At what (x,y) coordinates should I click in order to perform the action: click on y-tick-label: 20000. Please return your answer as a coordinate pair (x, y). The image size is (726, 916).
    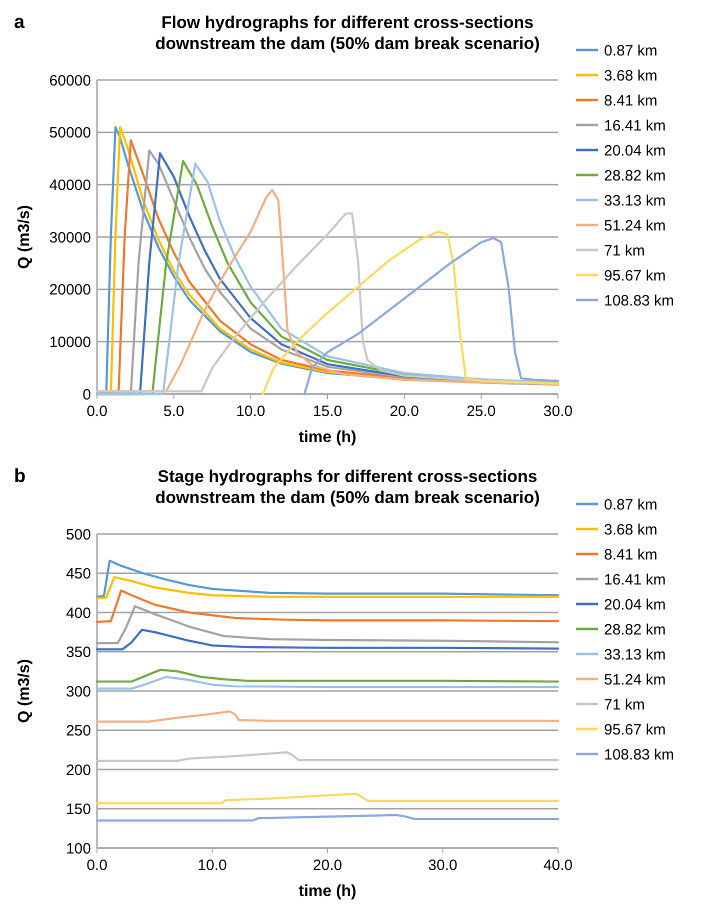
    Looking at the image, I should click on (70, 290).